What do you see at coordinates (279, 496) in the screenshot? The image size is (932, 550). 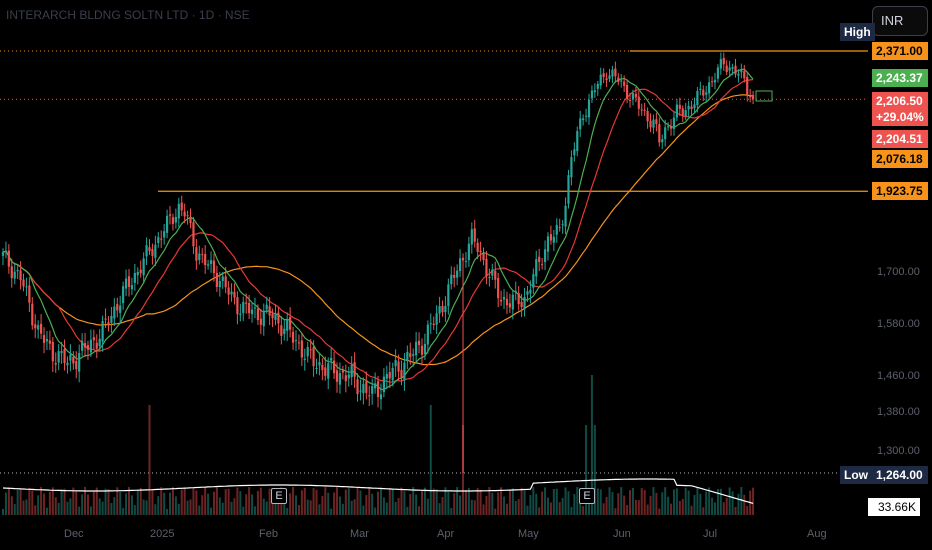 I see `earnings-marker-feb: E` at bounding box center [279, 496].